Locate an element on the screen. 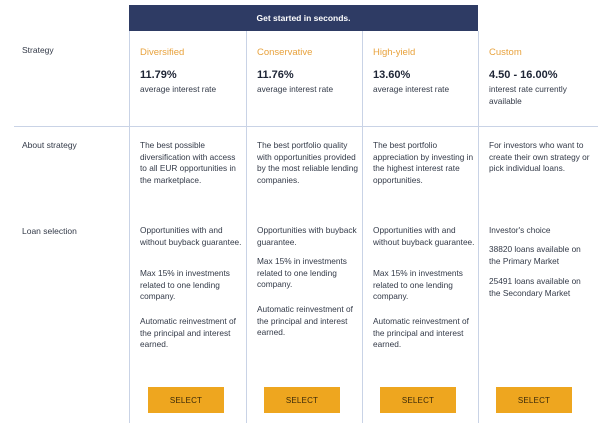  row-label-strategy: Strategy is located at coordinates (38, 50).